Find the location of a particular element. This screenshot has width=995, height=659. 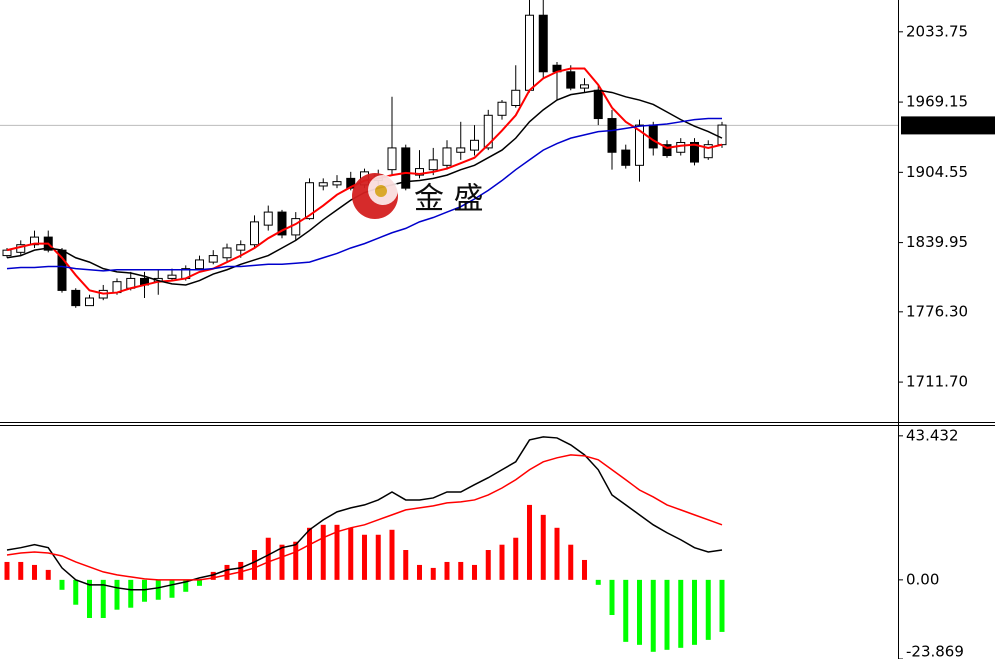

y-tick-label: 0.00 is located at coordinates (922, 579).